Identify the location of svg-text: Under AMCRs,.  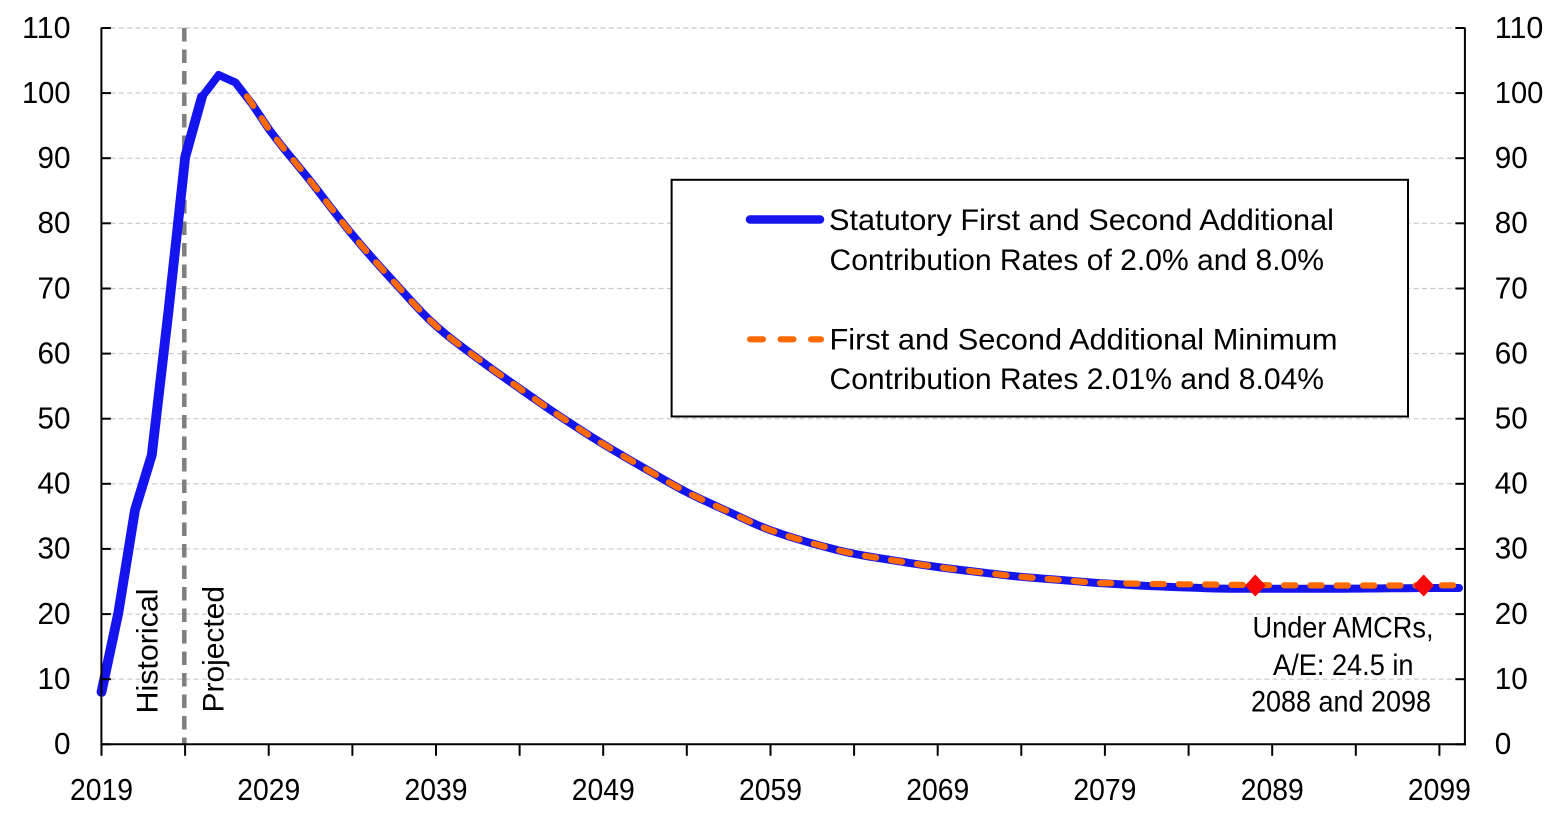
(1343, 628).